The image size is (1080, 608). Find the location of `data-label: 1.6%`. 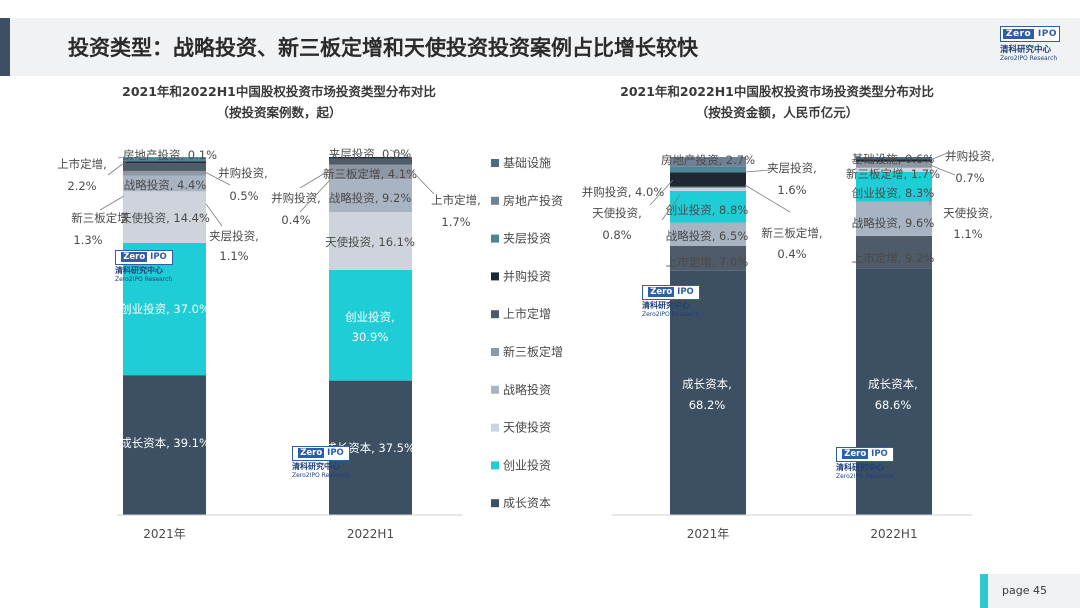

data-label: 1.6% is located at coordinates (791, 190).